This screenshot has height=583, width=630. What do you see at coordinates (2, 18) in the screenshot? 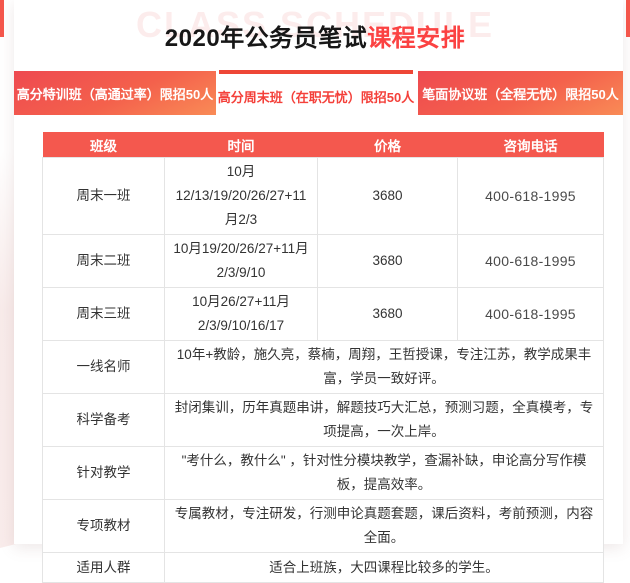
I see `corner-accent-left` at bounding box center [2, 18].